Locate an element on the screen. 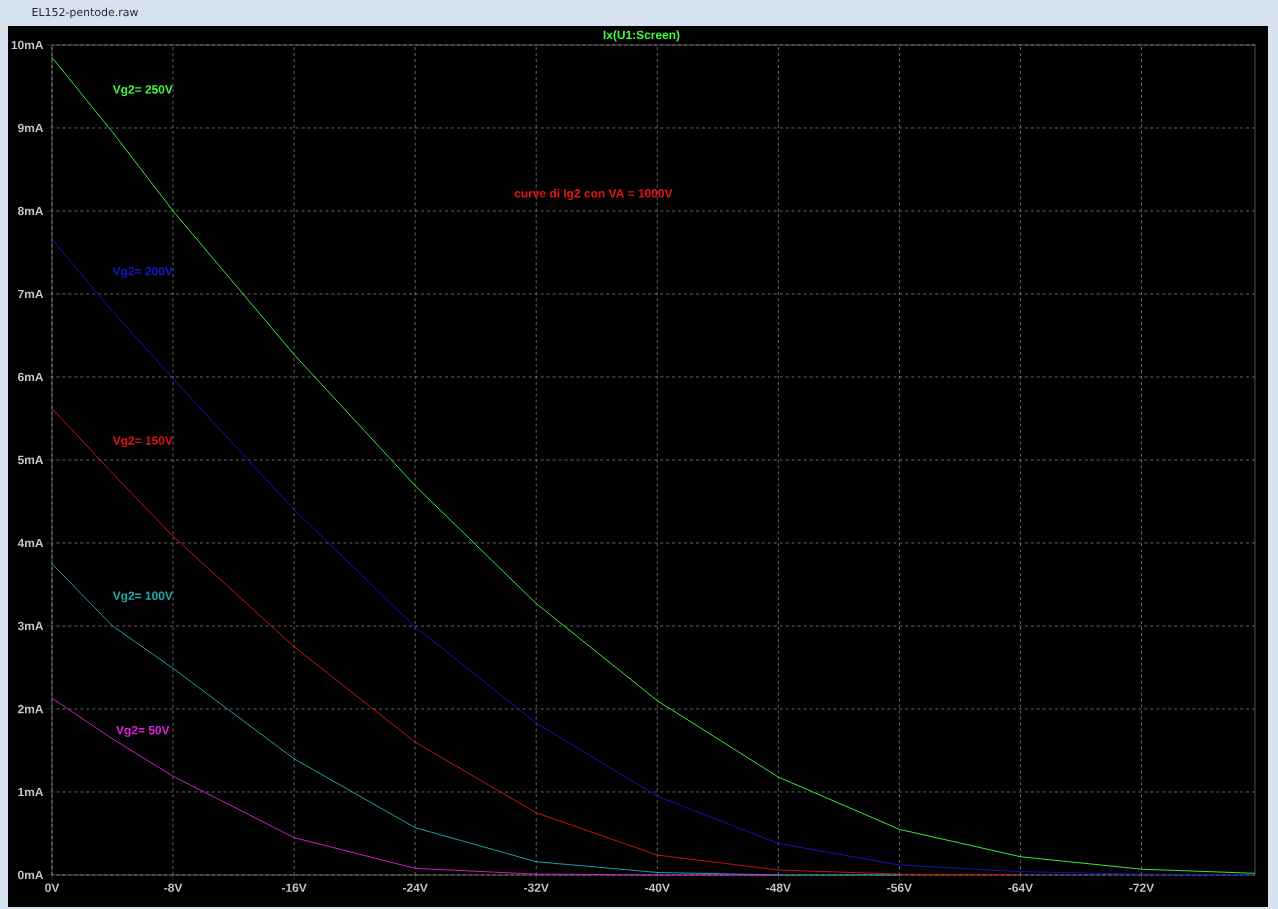 The width and height of the screenshot is (1278, 909). y-tick-label: 7mA is located at coordinates (31, 294).